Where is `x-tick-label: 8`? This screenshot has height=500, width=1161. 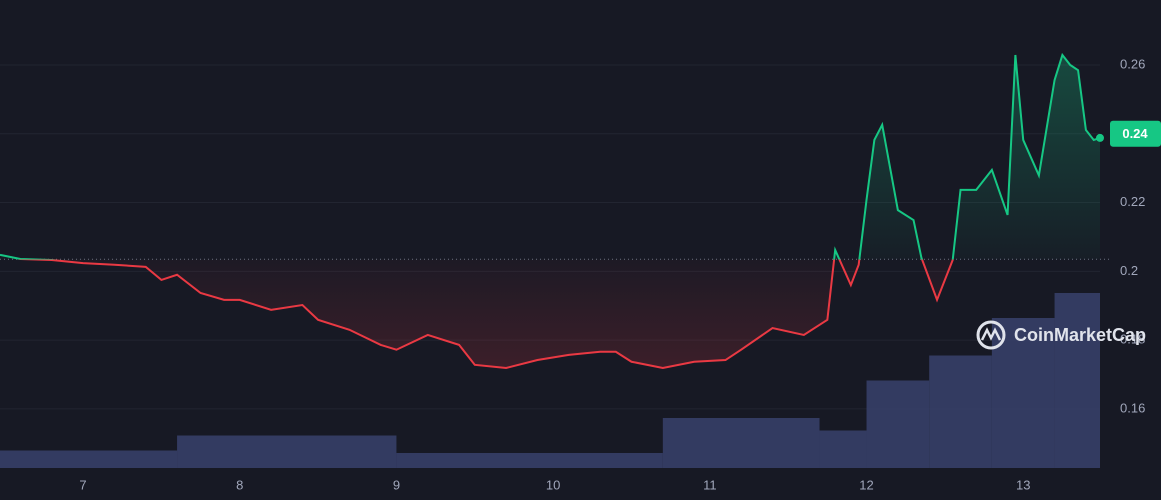
x-tick-label: 8 is located at coordinates (239, 484).